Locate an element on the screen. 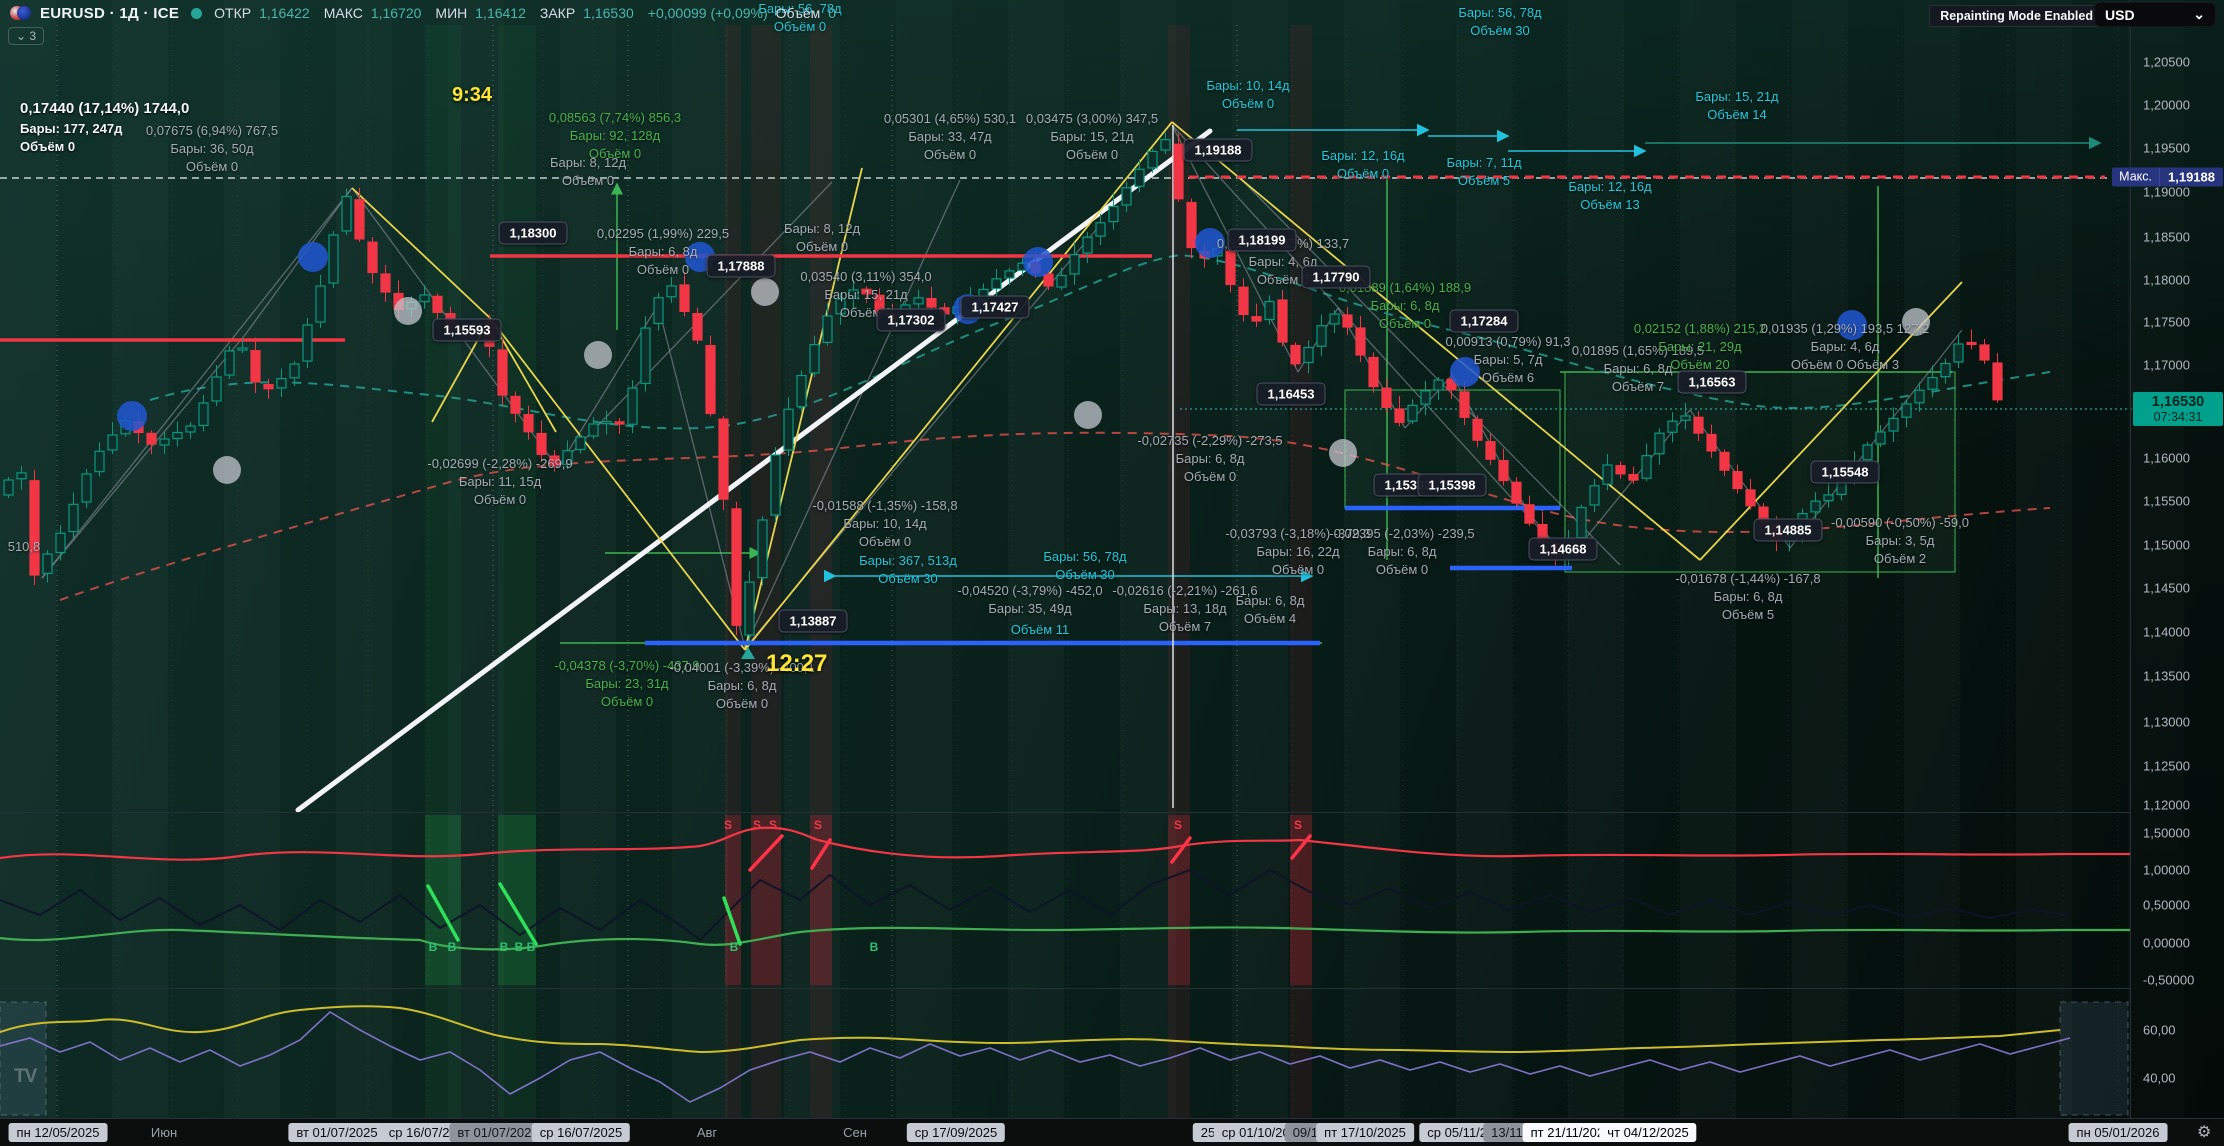  date-tag: вт 01/07/2025 is located at coordinates (498, 1132).